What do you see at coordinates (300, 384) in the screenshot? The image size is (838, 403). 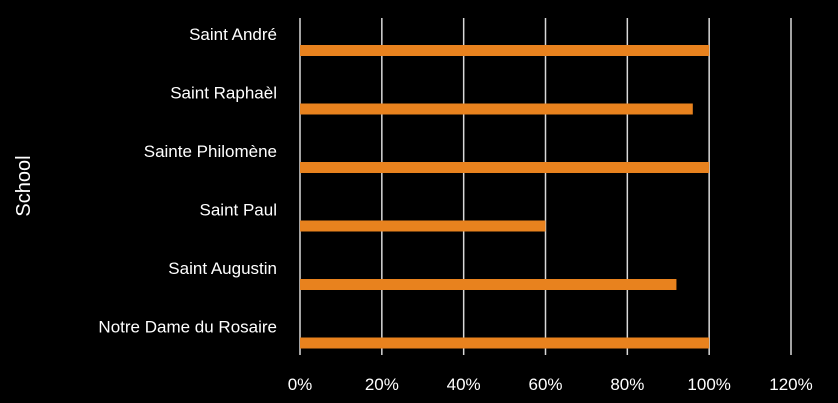 I see `x-tick-label: 0%` at bounding box center [300, 384].